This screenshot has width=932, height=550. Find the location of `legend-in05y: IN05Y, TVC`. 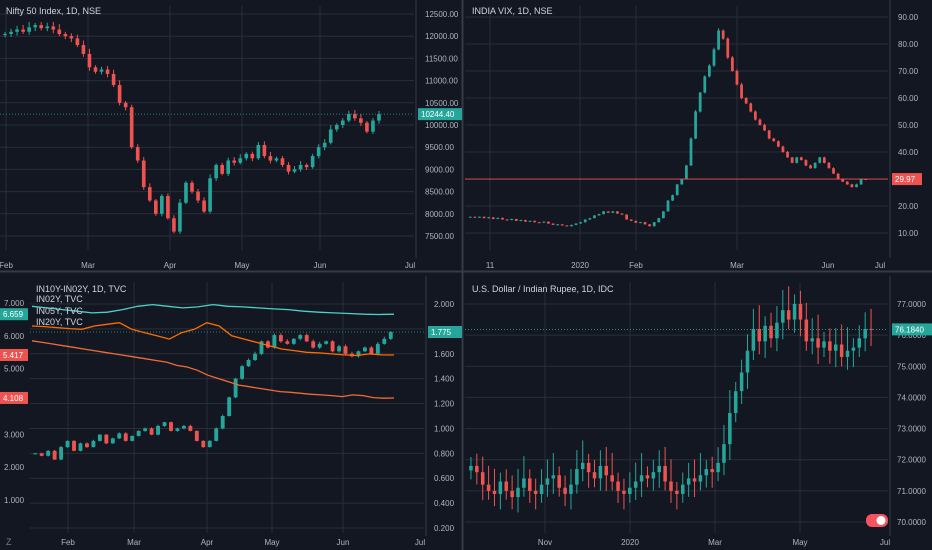

legend-in05y: IN05Y, TVC is located at coordinates (59, 311).